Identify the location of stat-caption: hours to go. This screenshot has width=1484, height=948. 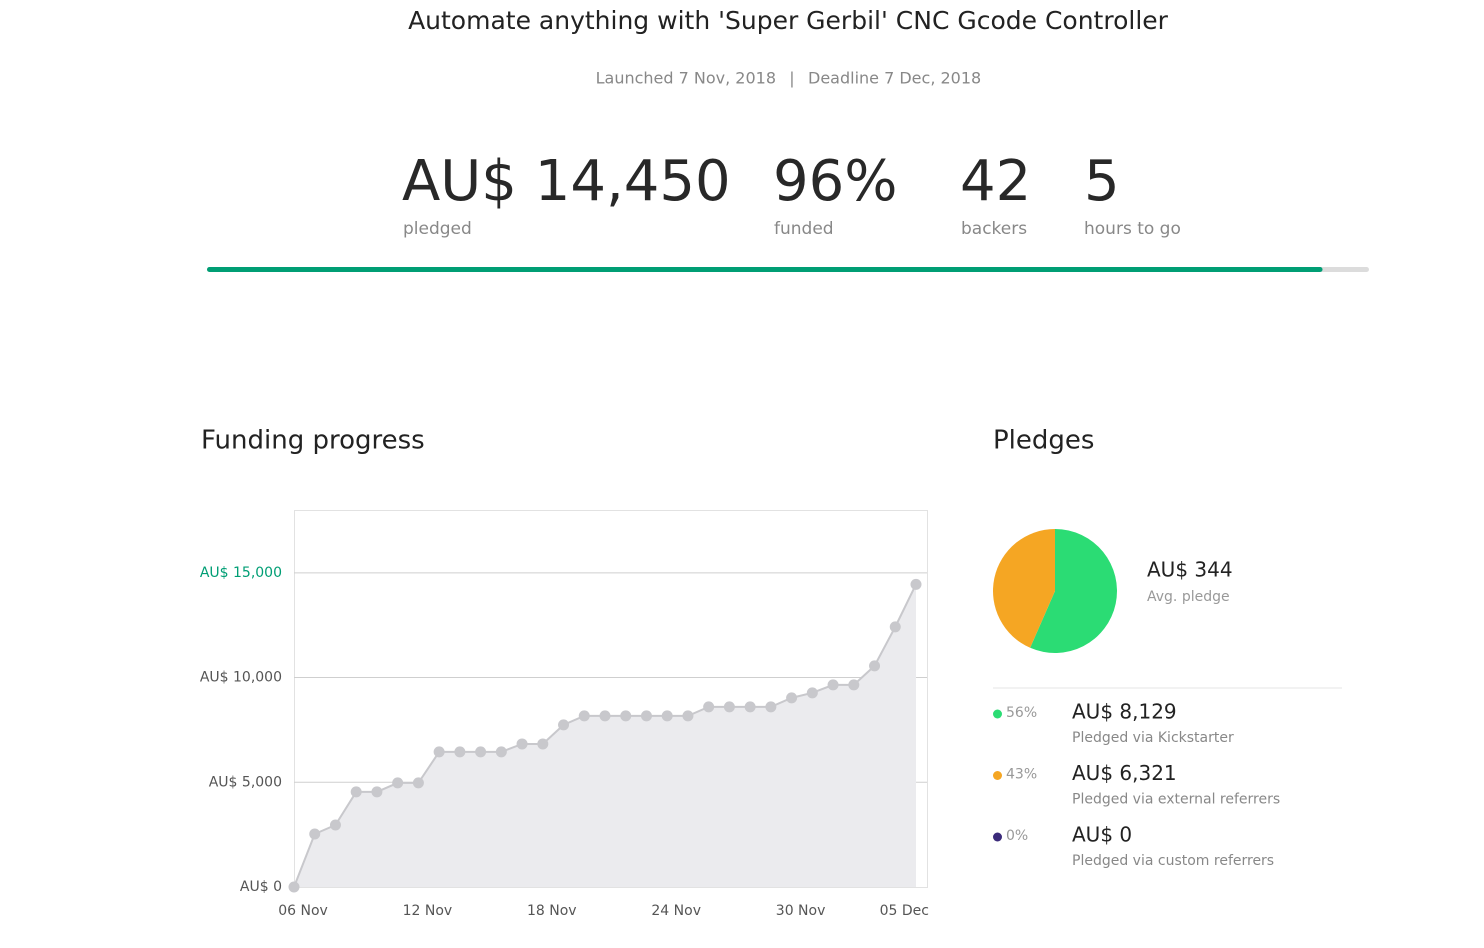
(1132, 229).